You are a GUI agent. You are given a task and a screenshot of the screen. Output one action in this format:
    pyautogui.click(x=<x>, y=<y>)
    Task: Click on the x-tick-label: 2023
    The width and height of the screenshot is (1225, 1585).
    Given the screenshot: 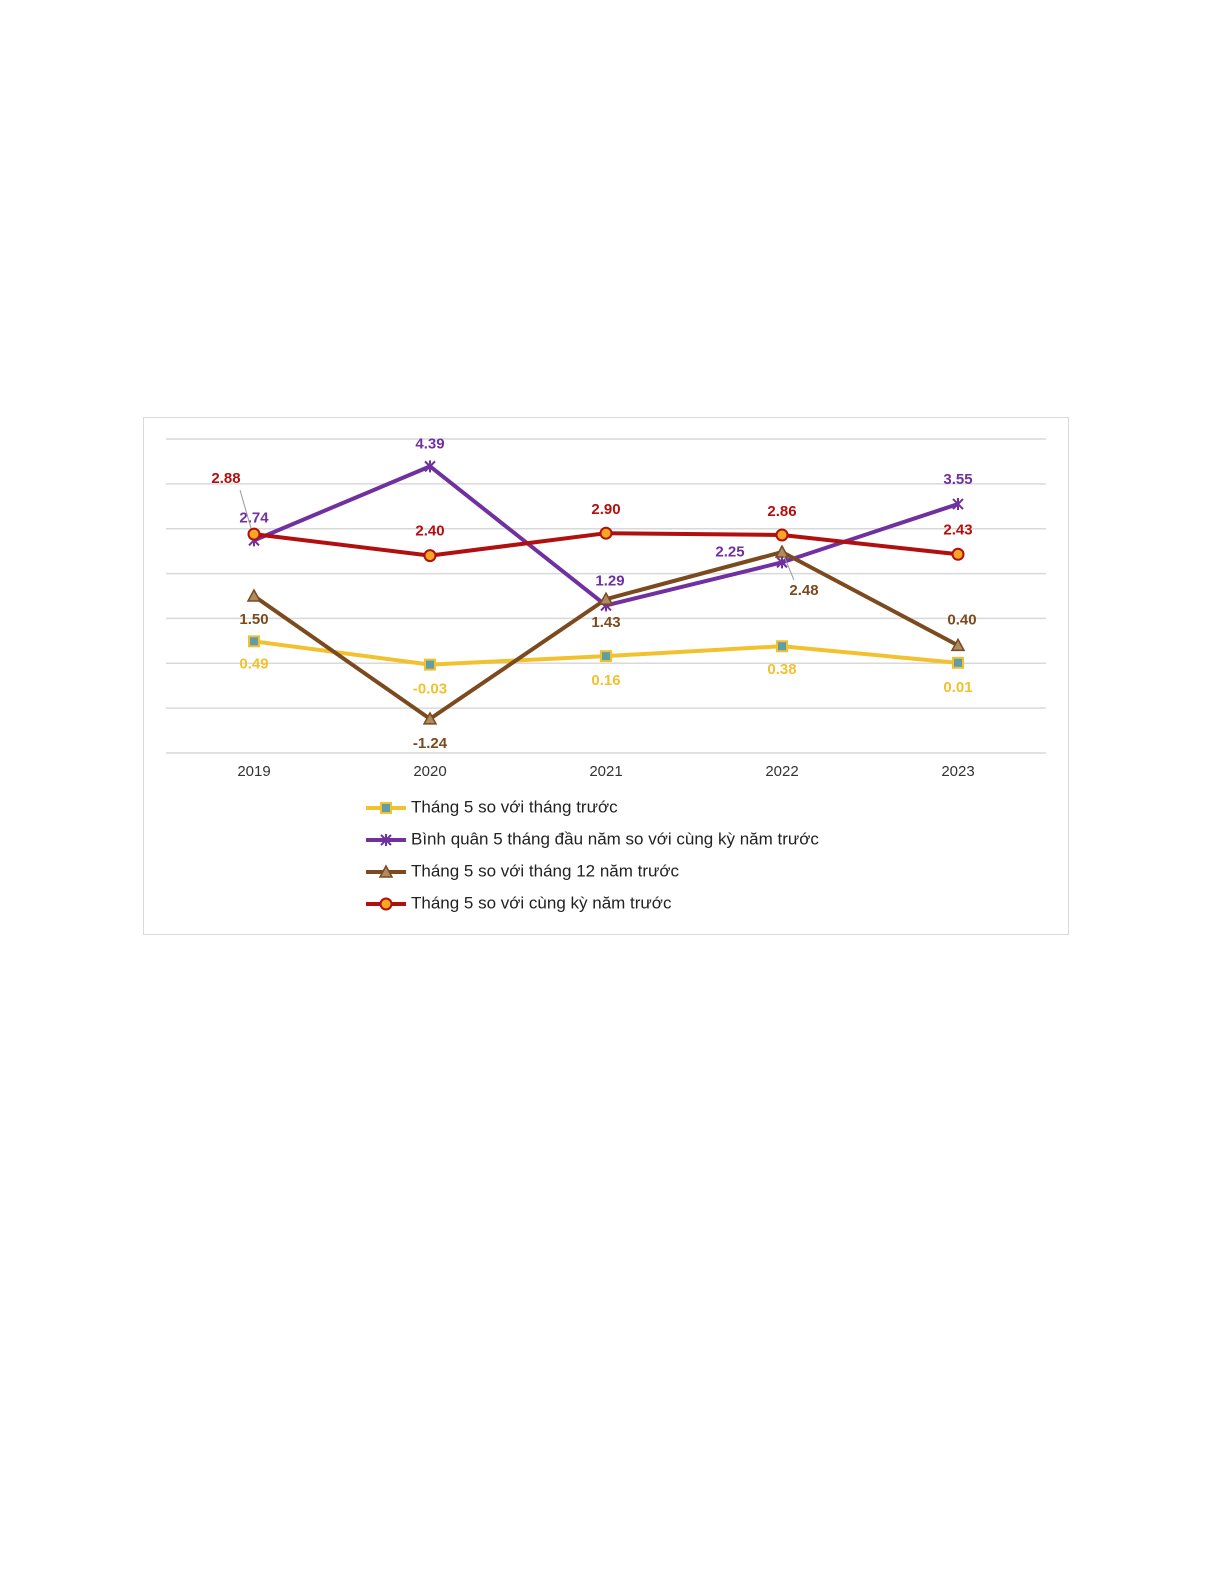 What is the action you would take?
    pyautogui.click(x=957, y=771)
    